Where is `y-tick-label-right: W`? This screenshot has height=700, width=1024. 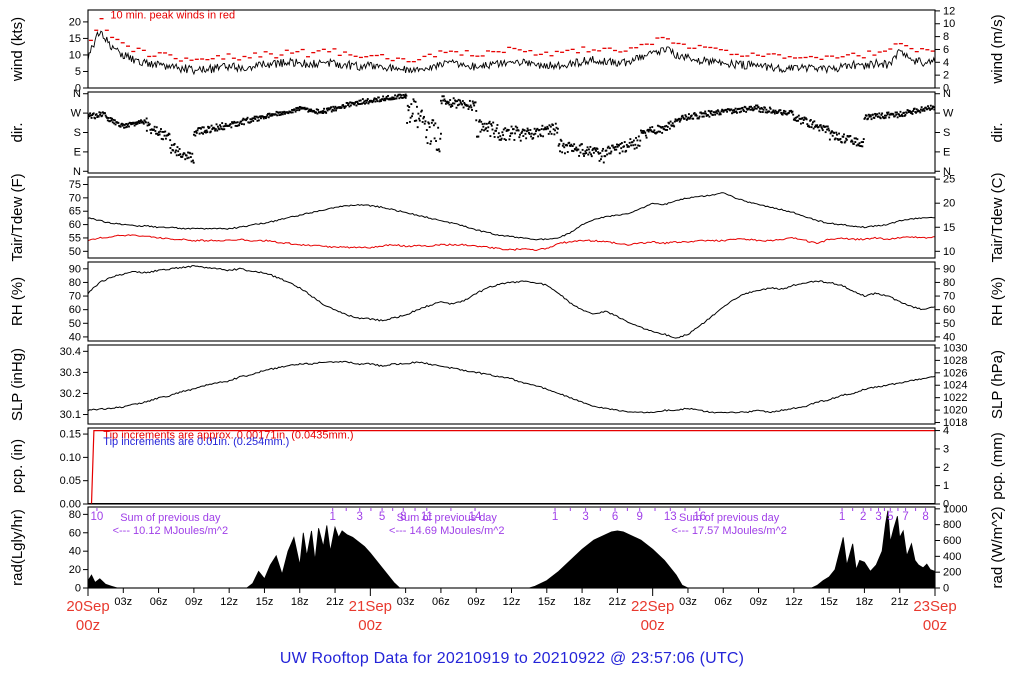
y-tick-label-right: W is located at coordinates (948, 114).